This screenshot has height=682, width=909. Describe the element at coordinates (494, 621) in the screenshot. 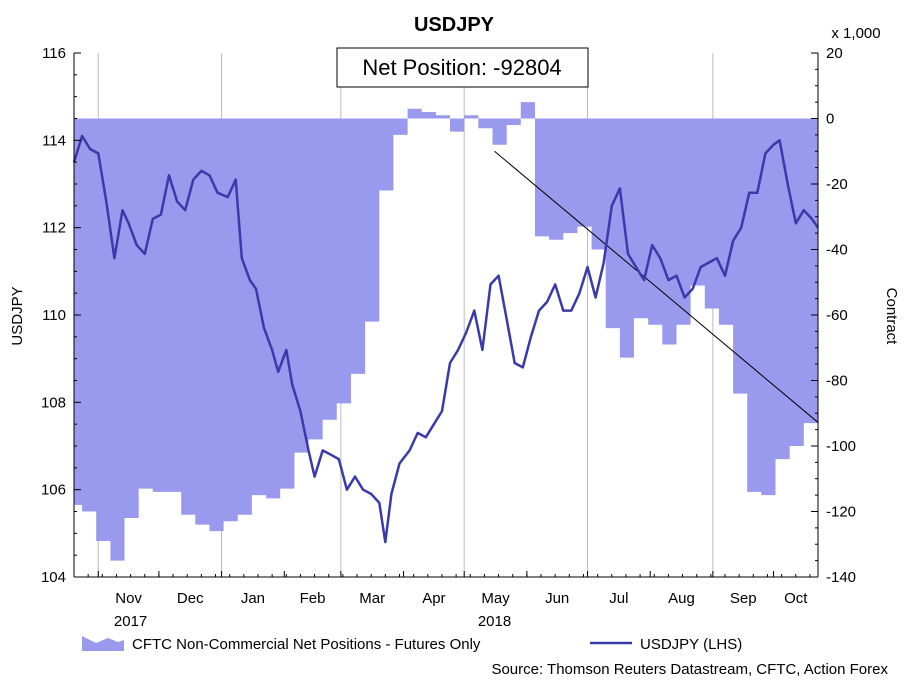

I see `x-year-label: 2018` at that location.